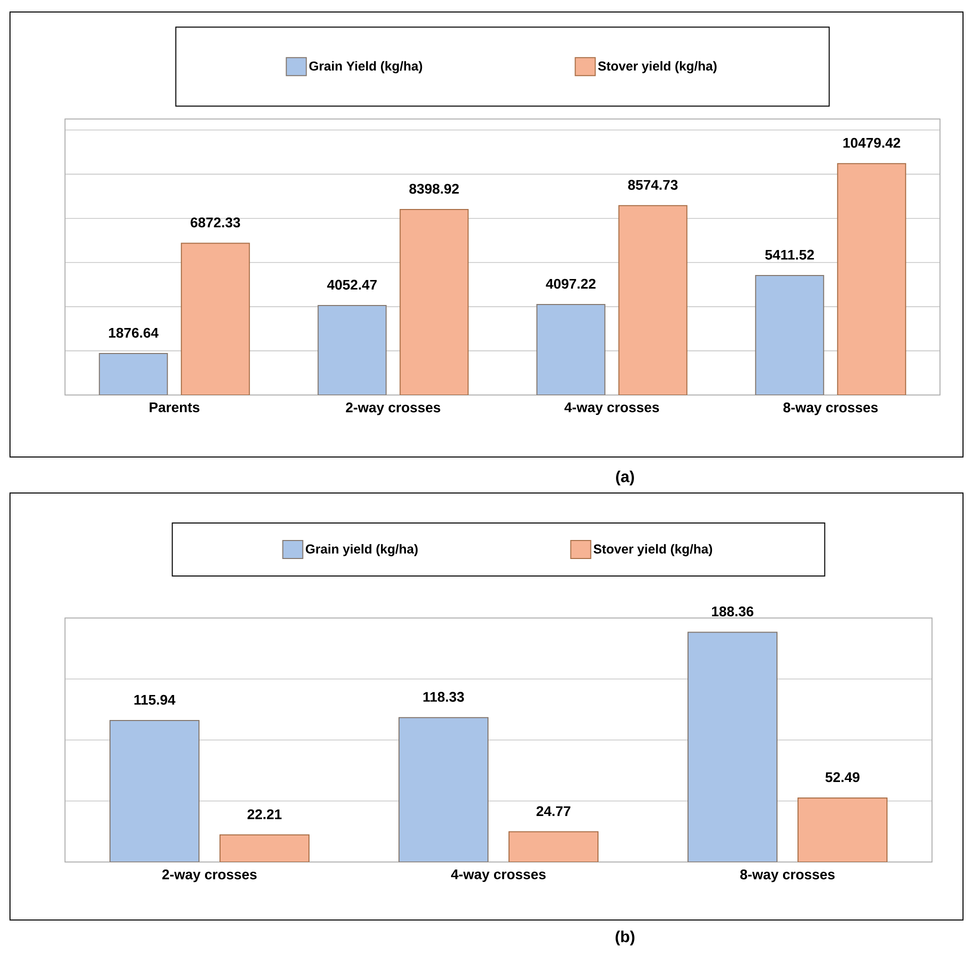 The image size is (973, 956). What do you see at coordinates (215, 223) in the screenshot?
I see `data-label: 6872.33` at bounding box center [215, 223].